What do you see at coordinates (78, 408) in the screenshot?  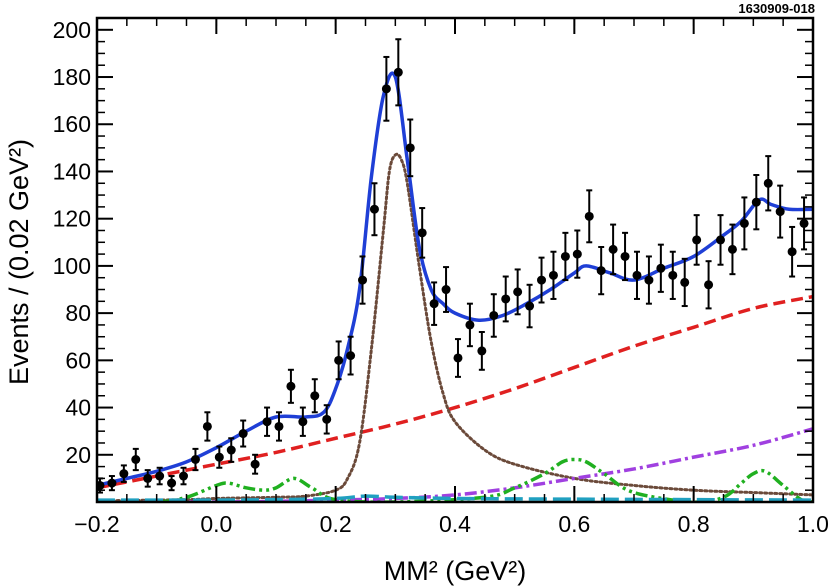 I see `y-tick-label: 40` at bounding box center [78, 408].